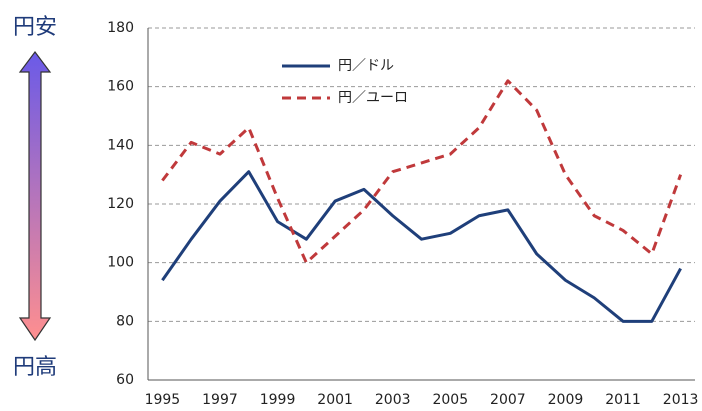  Describe the element at coordinates (120, 145) in the screenshot. I see `y-tick-label: 140` at that location.